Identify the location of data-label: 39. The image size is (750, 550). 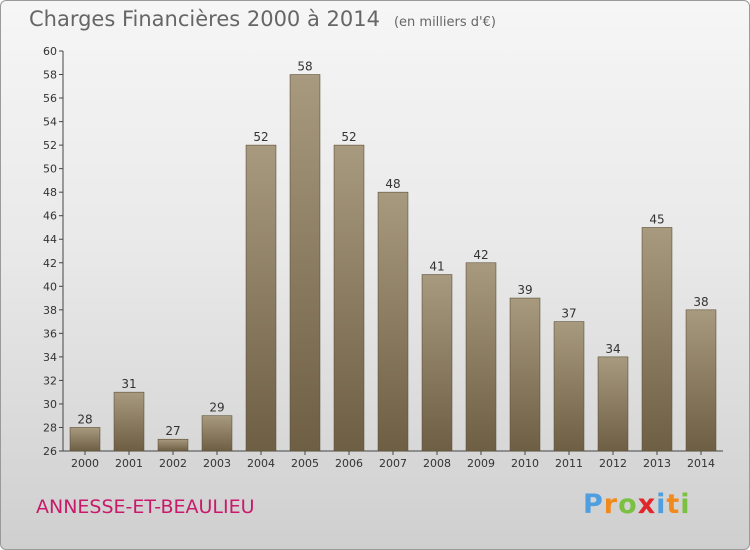
(524, 290).